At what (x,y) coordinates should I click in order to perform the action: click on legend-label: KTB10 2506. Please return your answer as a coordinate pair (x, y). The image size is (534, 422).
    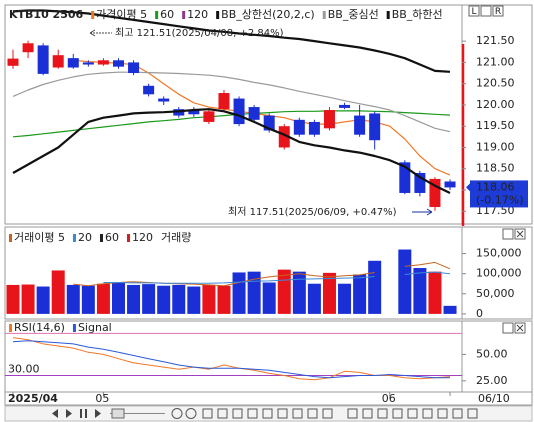
    Looking at the image, I should click on (46, 14).